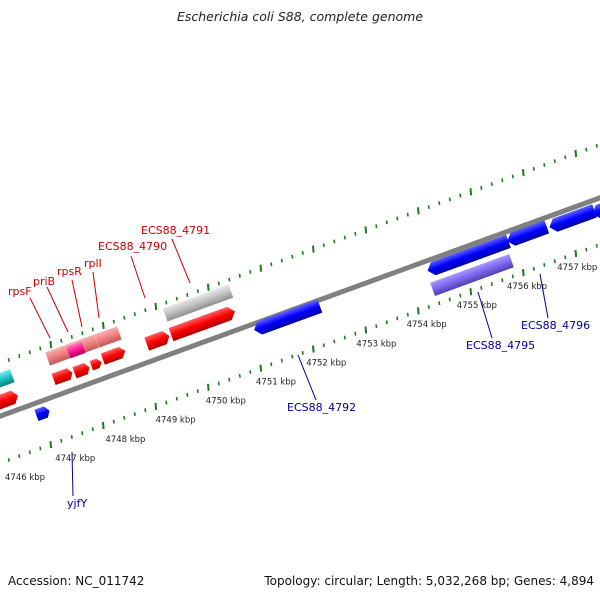 Image resolution: width=600 pixels, height=600 pixels. Describe the element at coordinates (500, 345) in the screenshot. I see `label-ECS88_4795: ECS88_4795` at that location.